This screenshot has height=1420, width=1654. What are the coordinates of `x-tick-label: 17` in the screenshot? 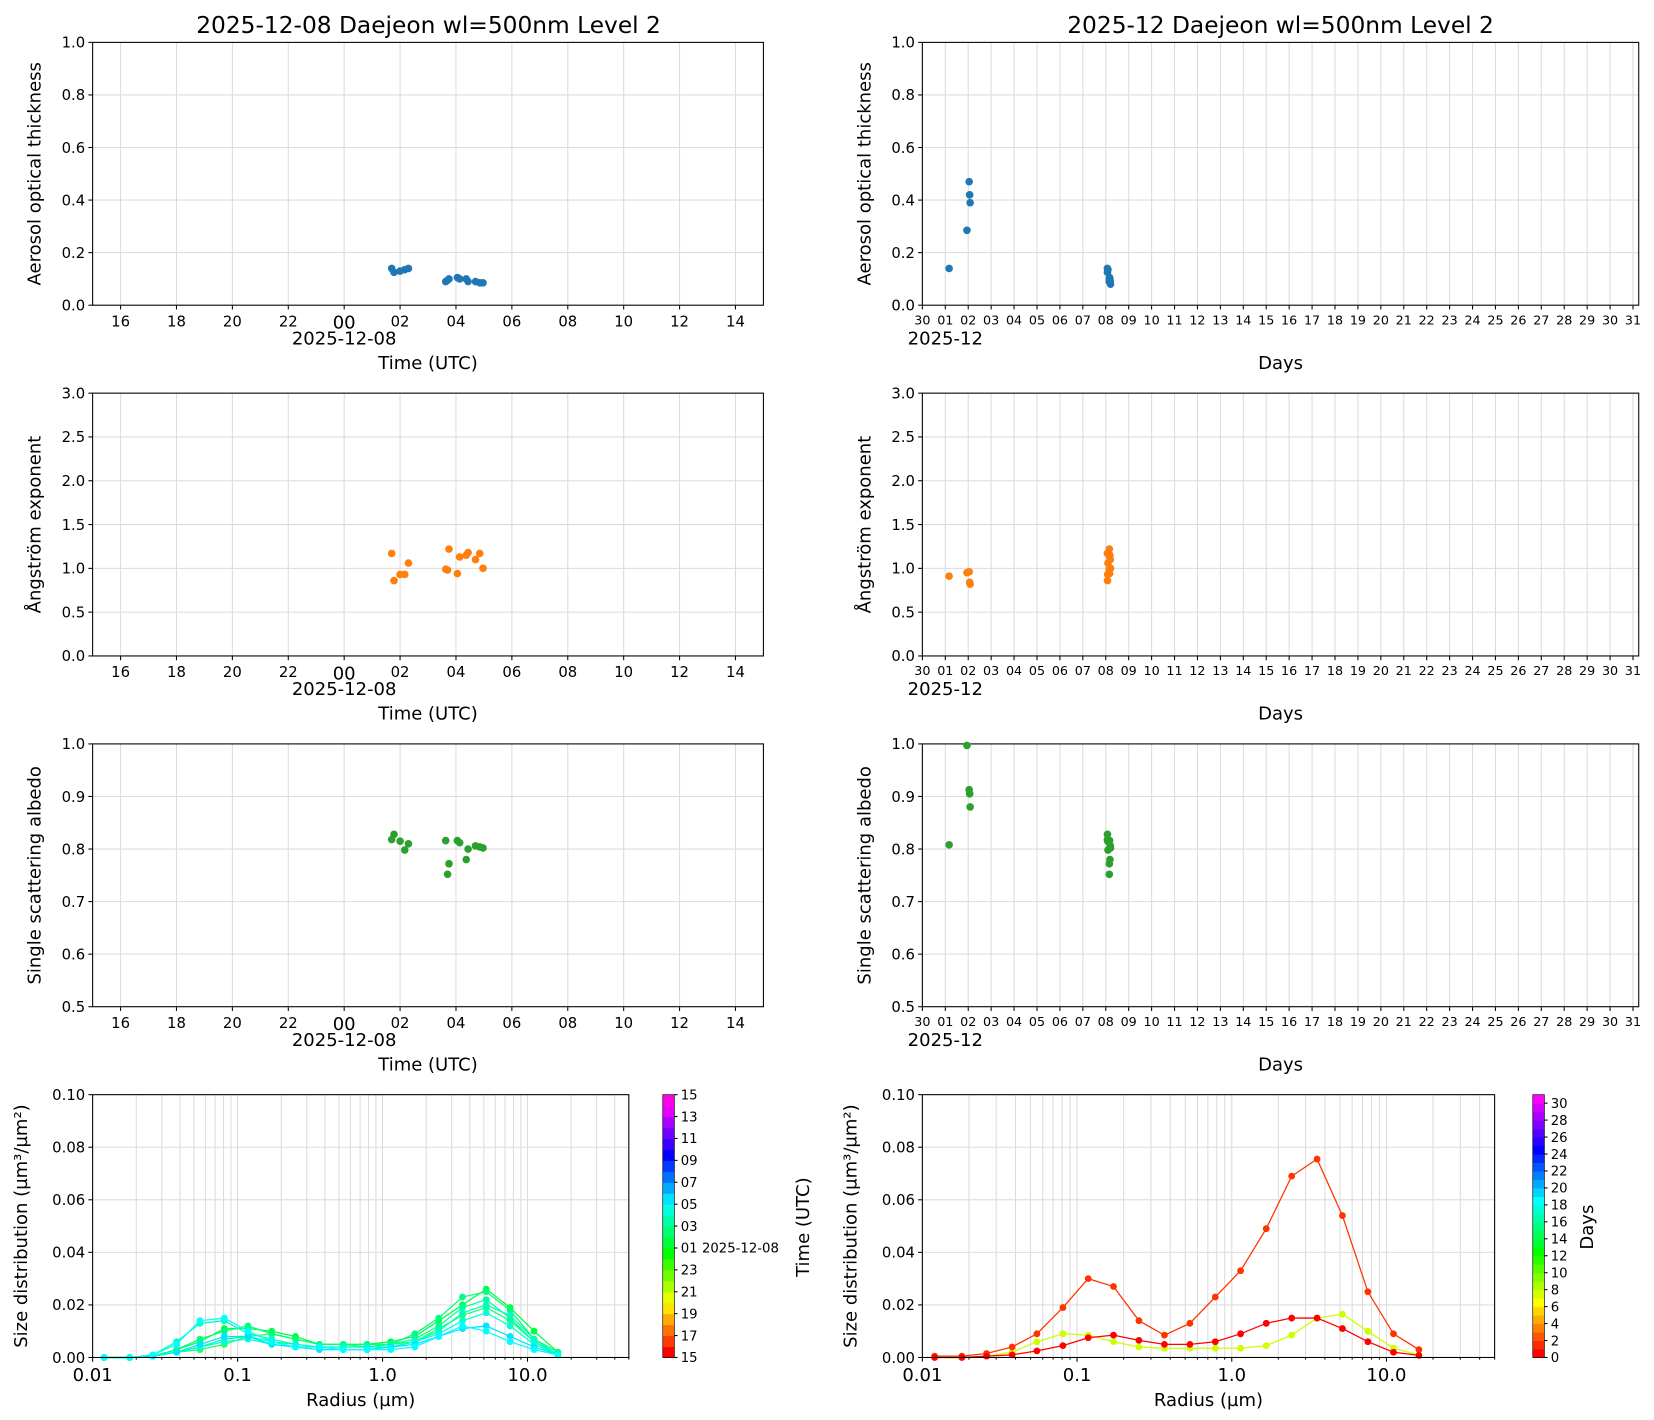 It's located at (1312, 1021).